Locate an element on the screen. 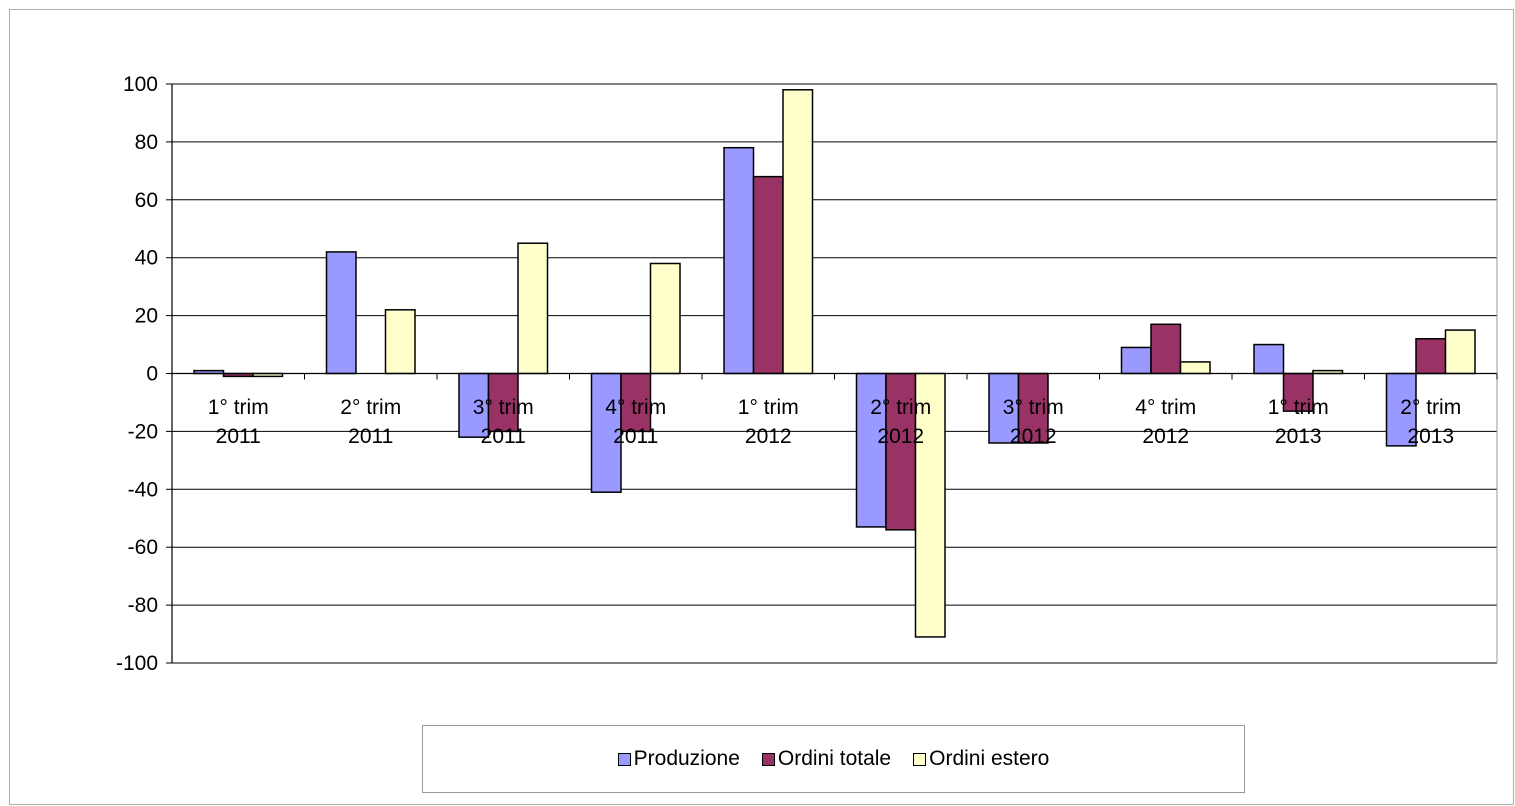  y-tick-label: -20 is located at coordinates (143, 431).